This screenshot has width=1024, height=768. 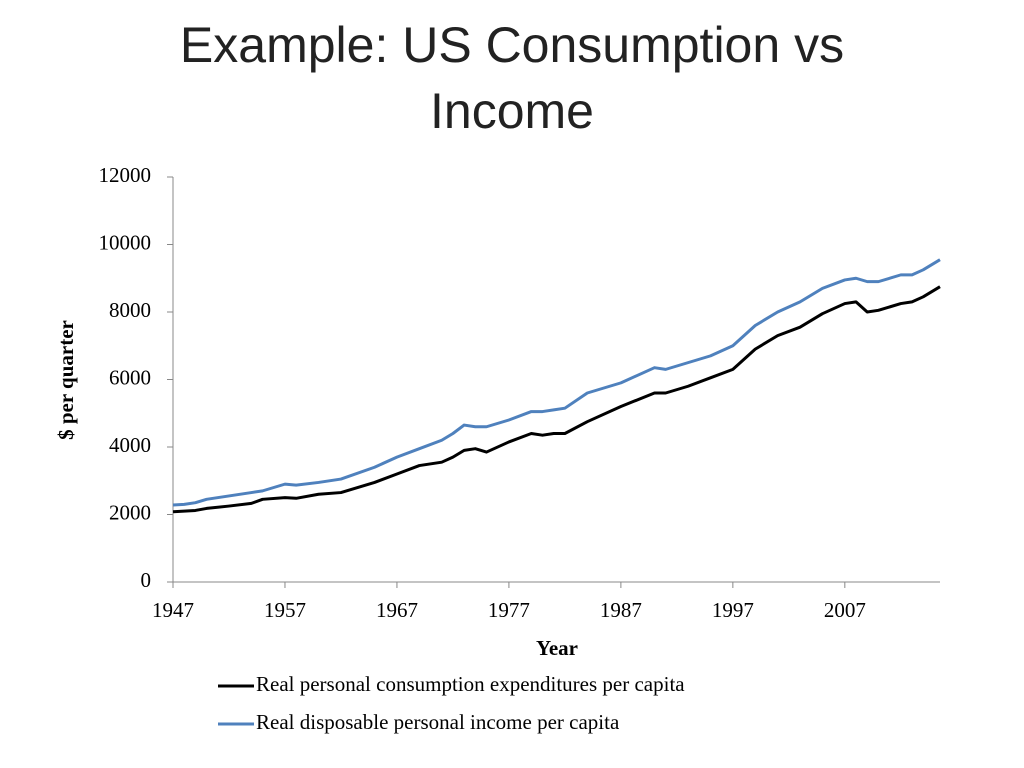 I want to click on y-tick-label: 10000, so click(x=125, y=242).